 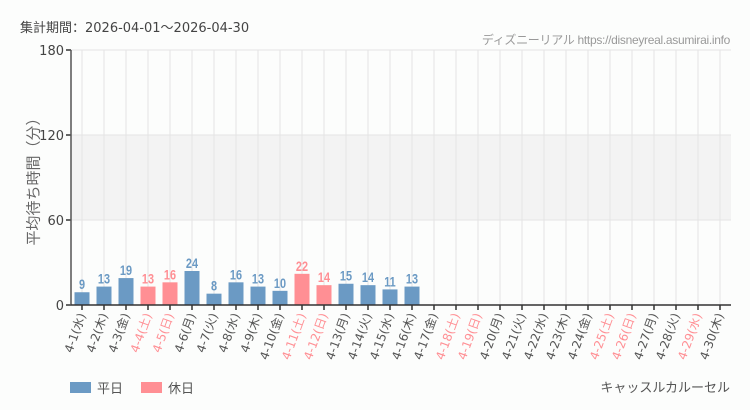 What do you see at coordinates (346, 276) in the screenshot?
I see `bar-value-label: 15` at bounding box center [346, 276].